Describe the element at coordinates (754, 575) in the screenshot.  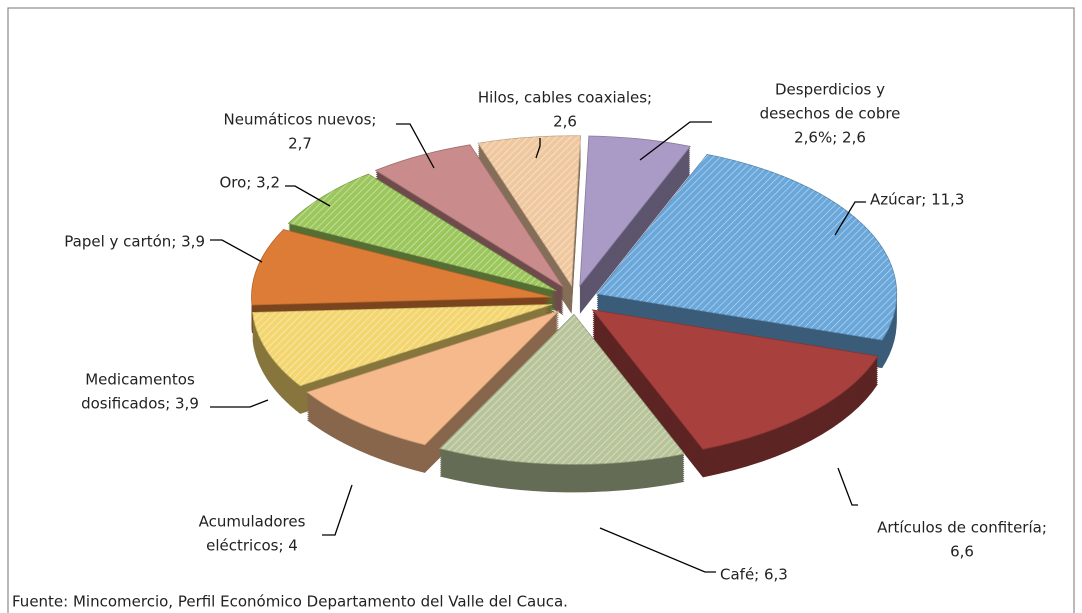
I see `data-label: Café; 6,3` at that location.